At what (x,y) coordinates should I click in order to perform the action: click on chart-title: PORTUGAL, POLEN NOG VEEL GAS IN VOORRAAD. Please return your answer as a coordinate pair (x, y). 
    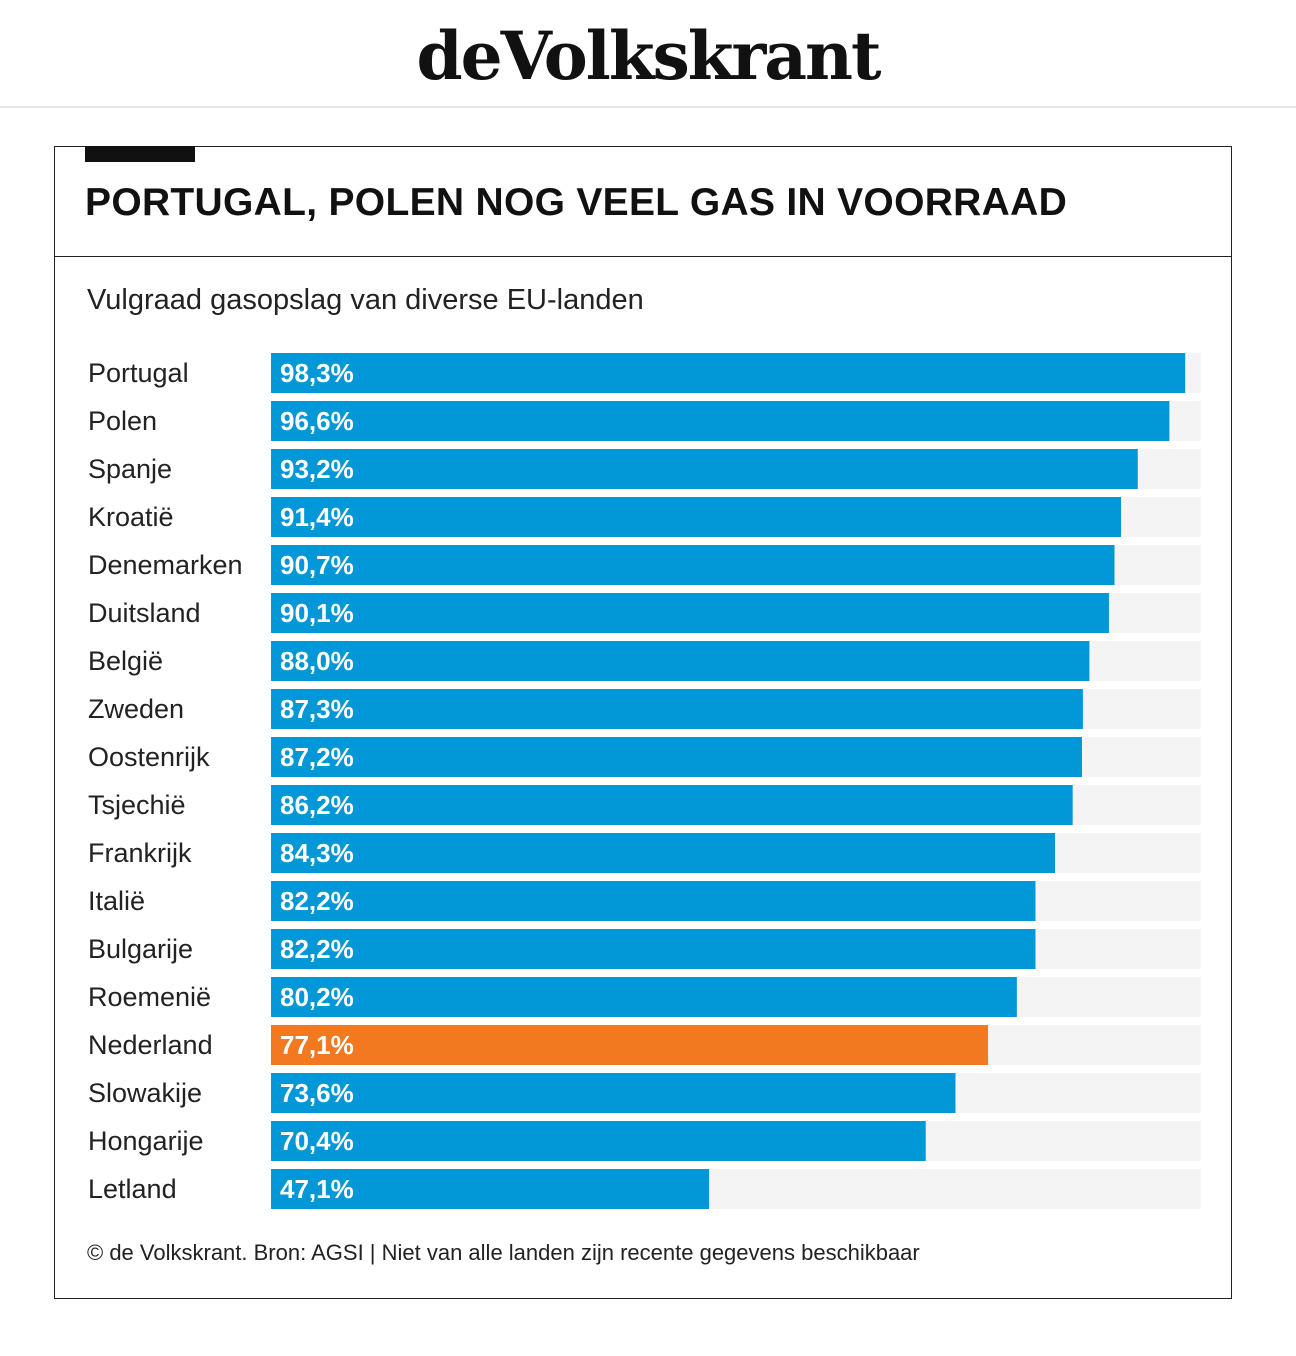
    Looking at the image, I should click on (576, 202).